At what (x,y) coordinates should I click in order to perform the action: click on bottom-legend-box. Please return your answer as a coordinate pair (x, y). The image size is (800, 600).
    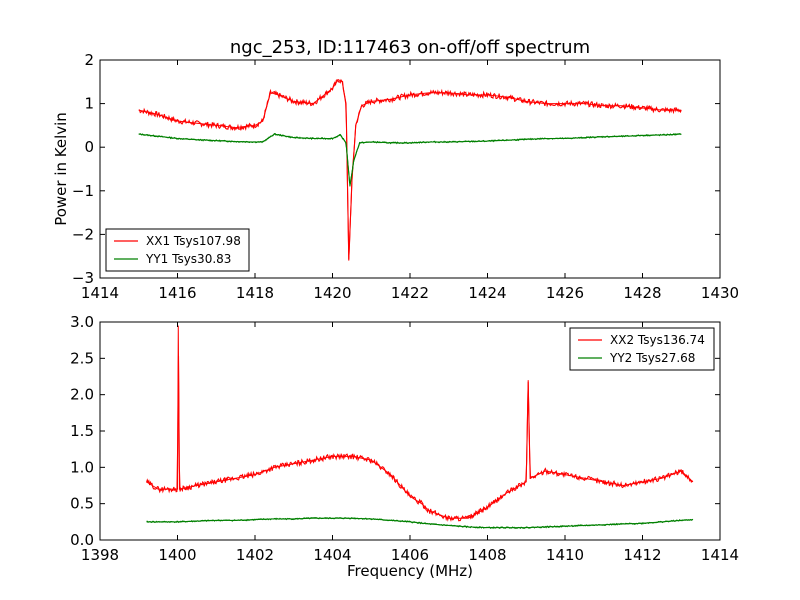
    Looking at the image, I should click on (642, 349).